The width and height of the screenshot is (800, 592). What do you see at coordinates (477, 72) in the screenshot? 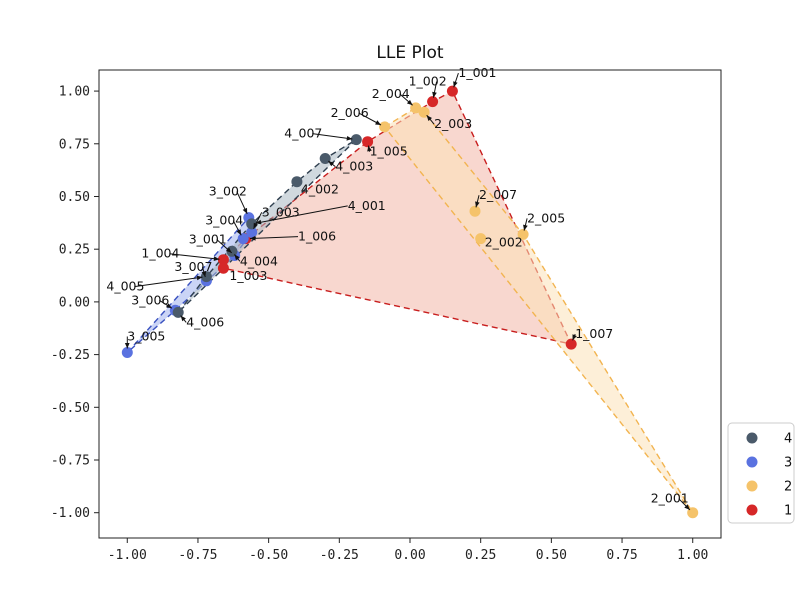
I see `point-label-1_001: 1_001` at bounding box center [477, 72].